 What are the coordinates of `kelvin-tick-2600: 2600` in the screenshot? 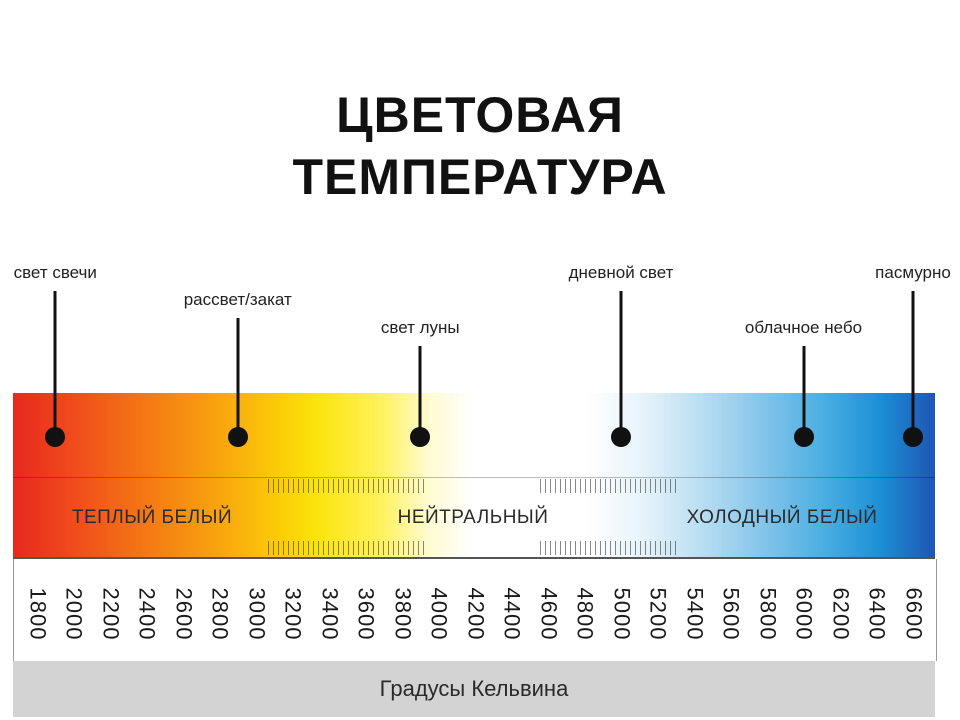 It's located at (184, 614).